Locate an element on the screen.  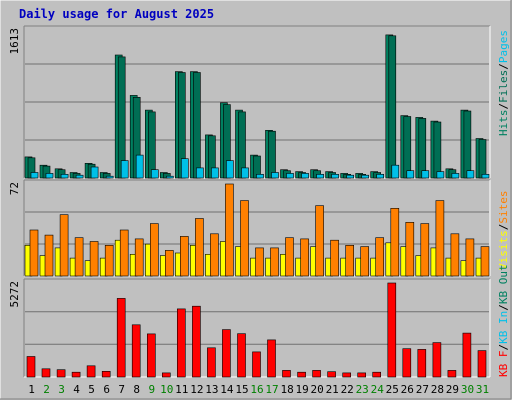
legend-entry: KB F is located at coordinates (503, 364).